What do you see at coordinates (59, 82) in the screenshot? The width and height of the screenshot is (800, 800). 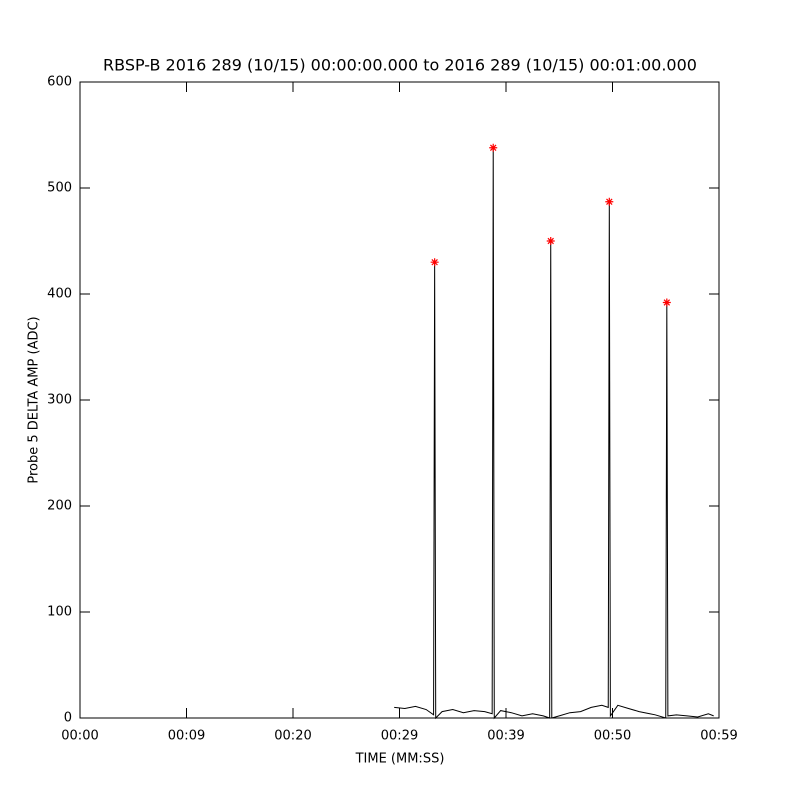 I see `y-tick-label: 600` at bounding box center [59, 82].